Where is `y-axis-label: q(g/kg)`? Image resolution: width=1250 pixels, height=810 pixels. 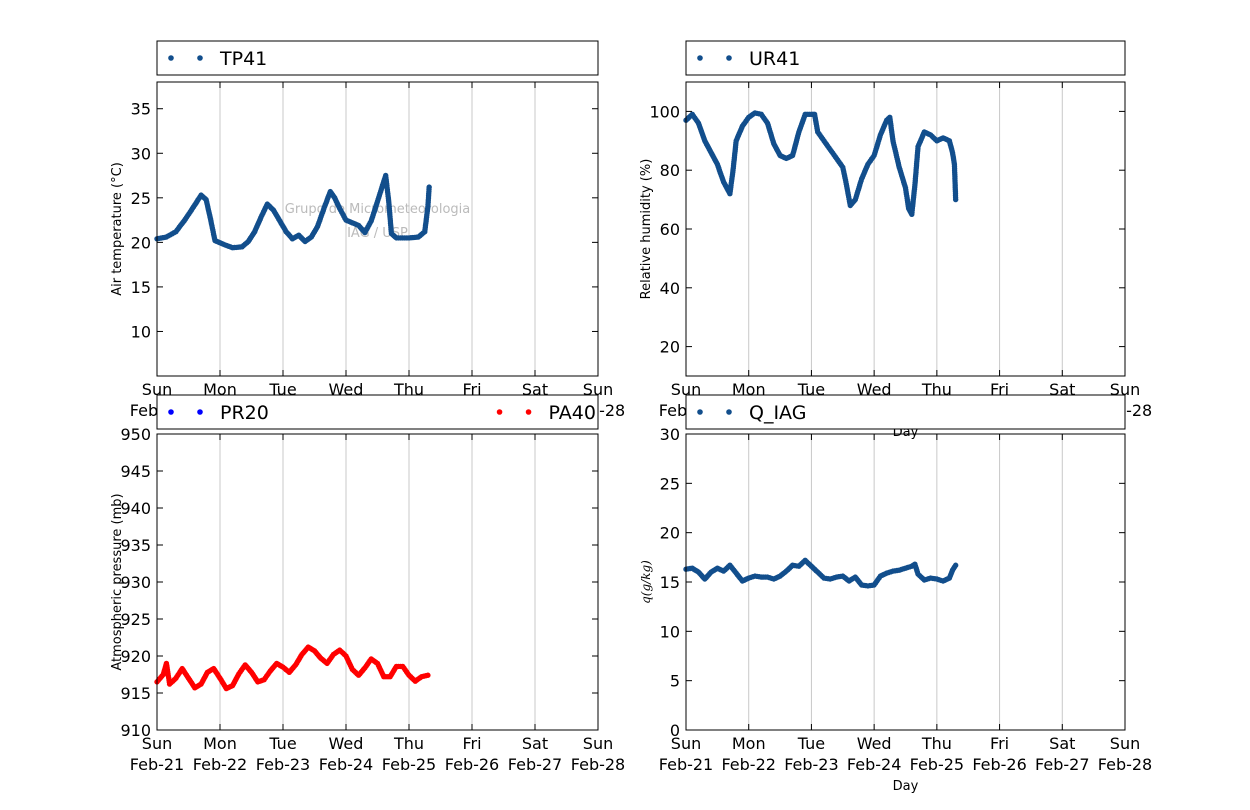
y-axis-label: q(g/kg) is located at coordinates (646, 582).